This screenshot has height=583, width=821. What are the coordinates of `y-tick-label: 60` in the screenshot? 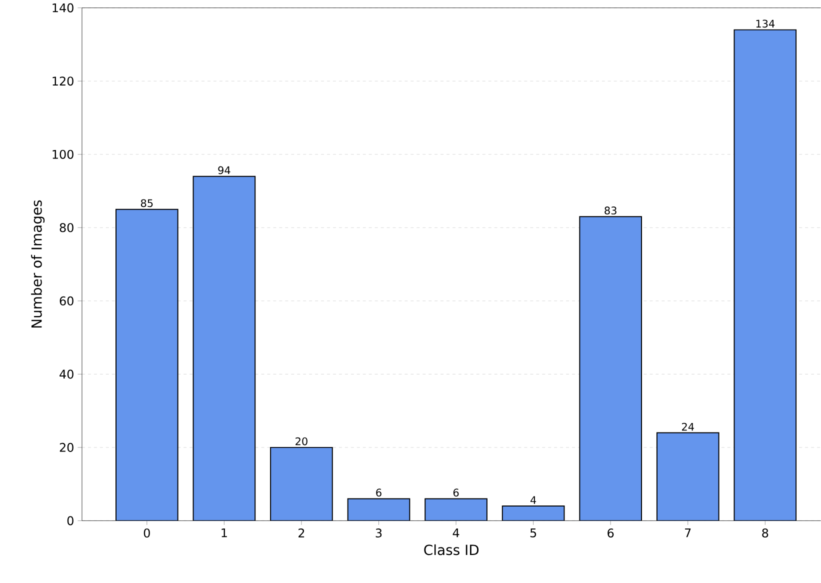 It's located at (67, 301).